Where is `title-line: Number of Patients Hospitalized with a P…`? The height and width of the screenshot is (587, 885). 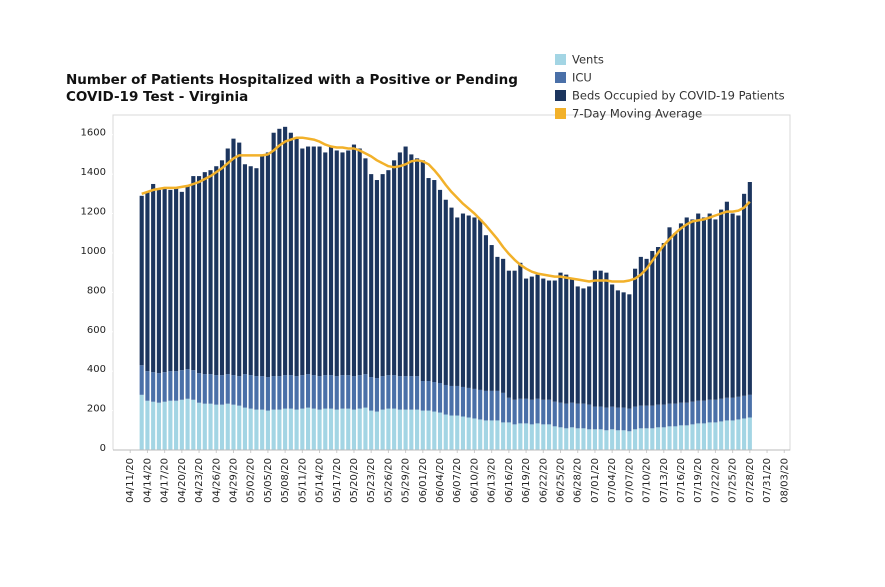
title-line: Number of Patients Hospitalized with a P… is located at coordinates (294, 80).